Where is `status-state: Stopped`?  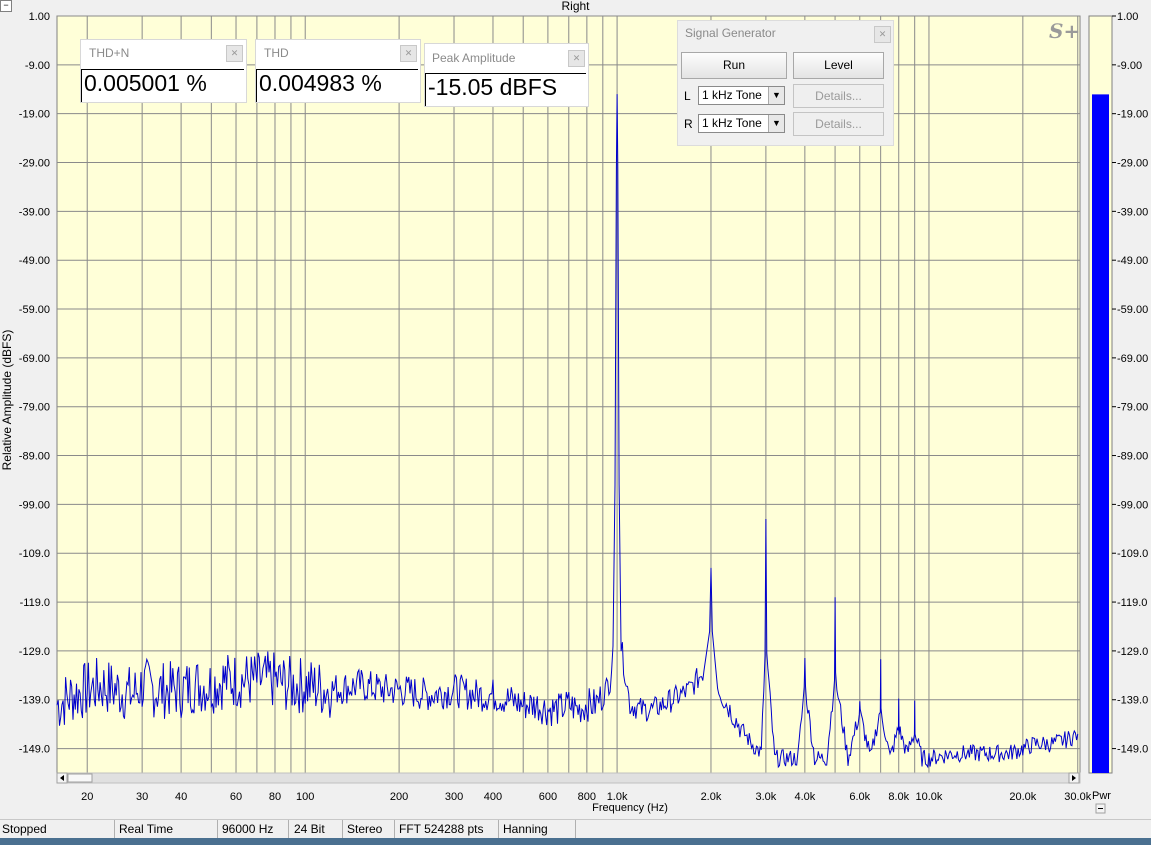 status-state: Stopped is located at coordinates (57, 829).